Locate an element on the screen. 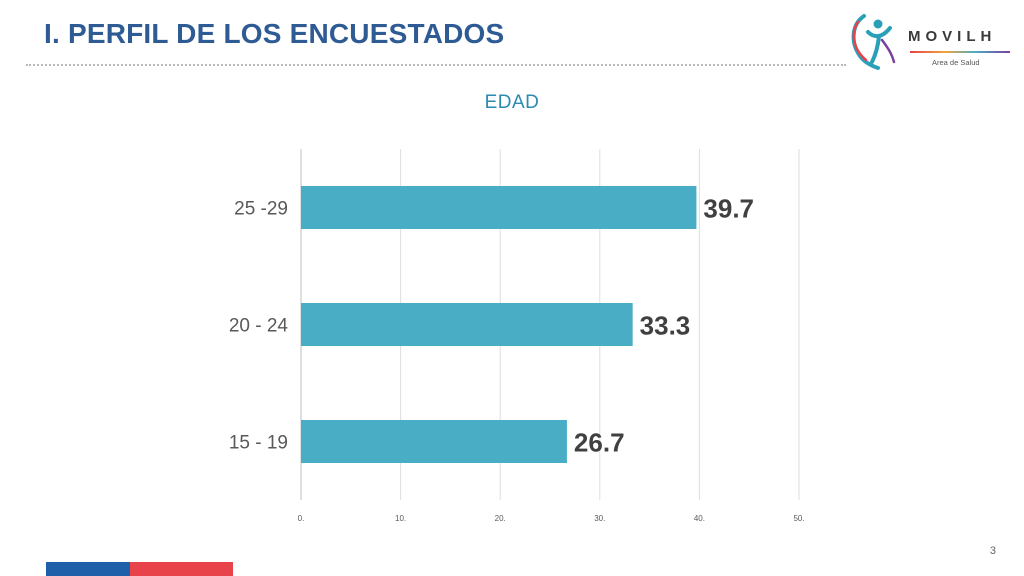 This screenshot has width=1024, height=576. footer-bar-red is located at coordinates (181, 569).